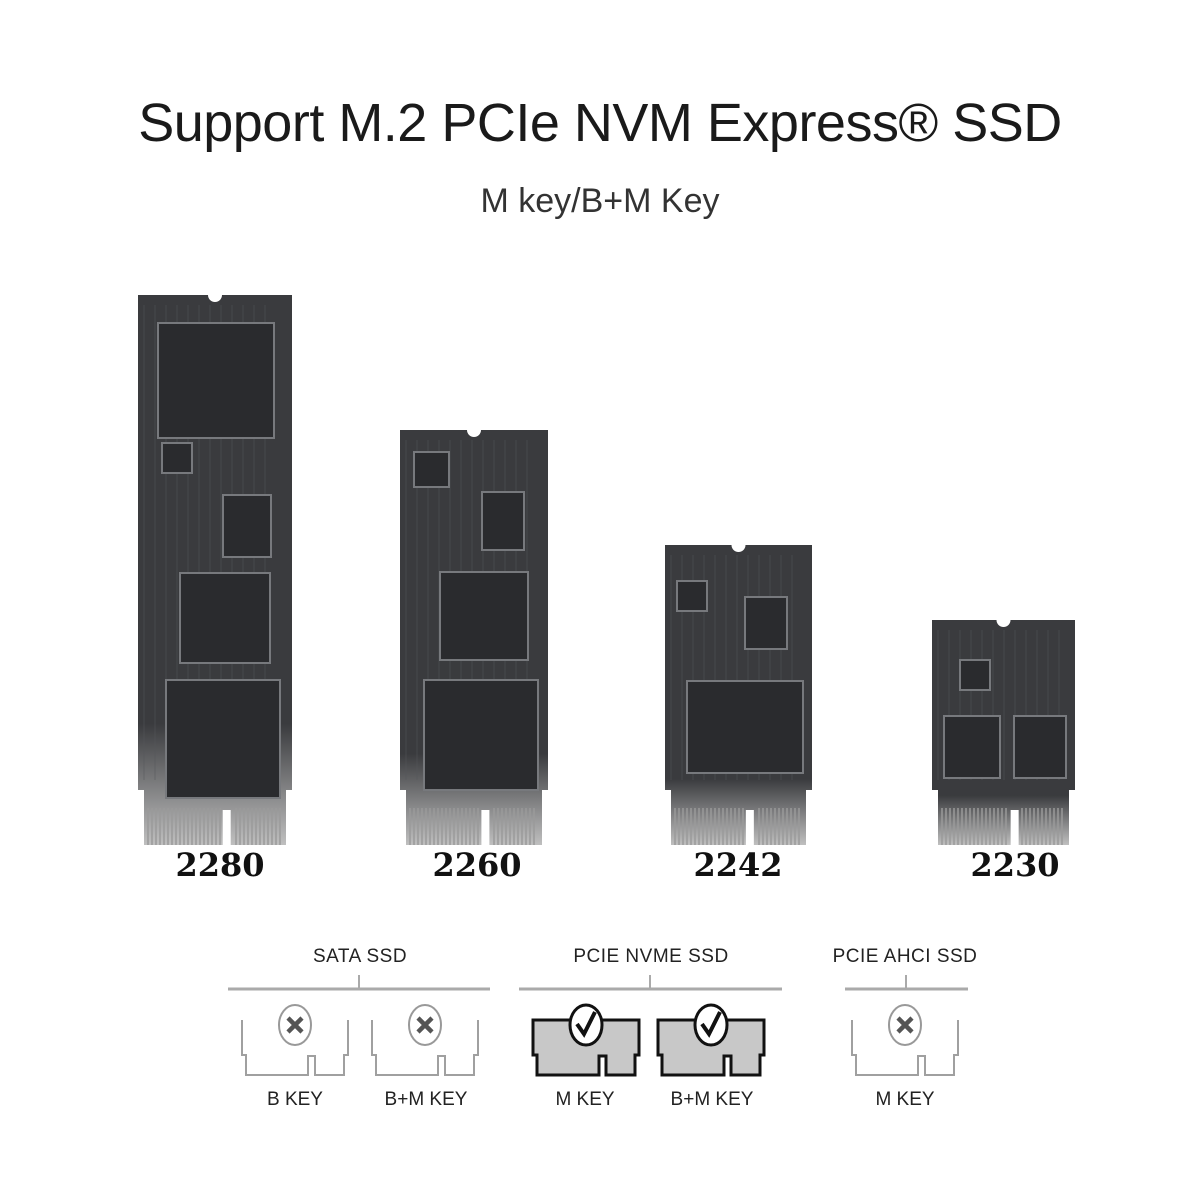 Image resolution: width=1200 pixels, height=1200 pixels. Describe the element at coordinates (220, 865) in the screenshot. I see `size-label-2280: 2280` at that location.